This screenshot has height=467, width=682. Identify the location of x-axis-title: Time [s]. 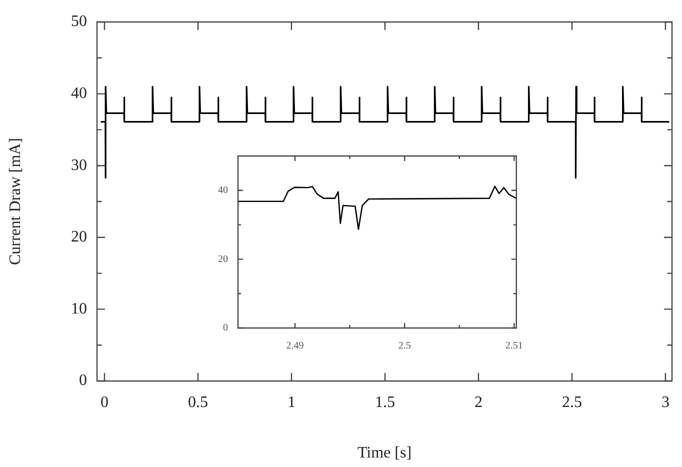
(384, 453).